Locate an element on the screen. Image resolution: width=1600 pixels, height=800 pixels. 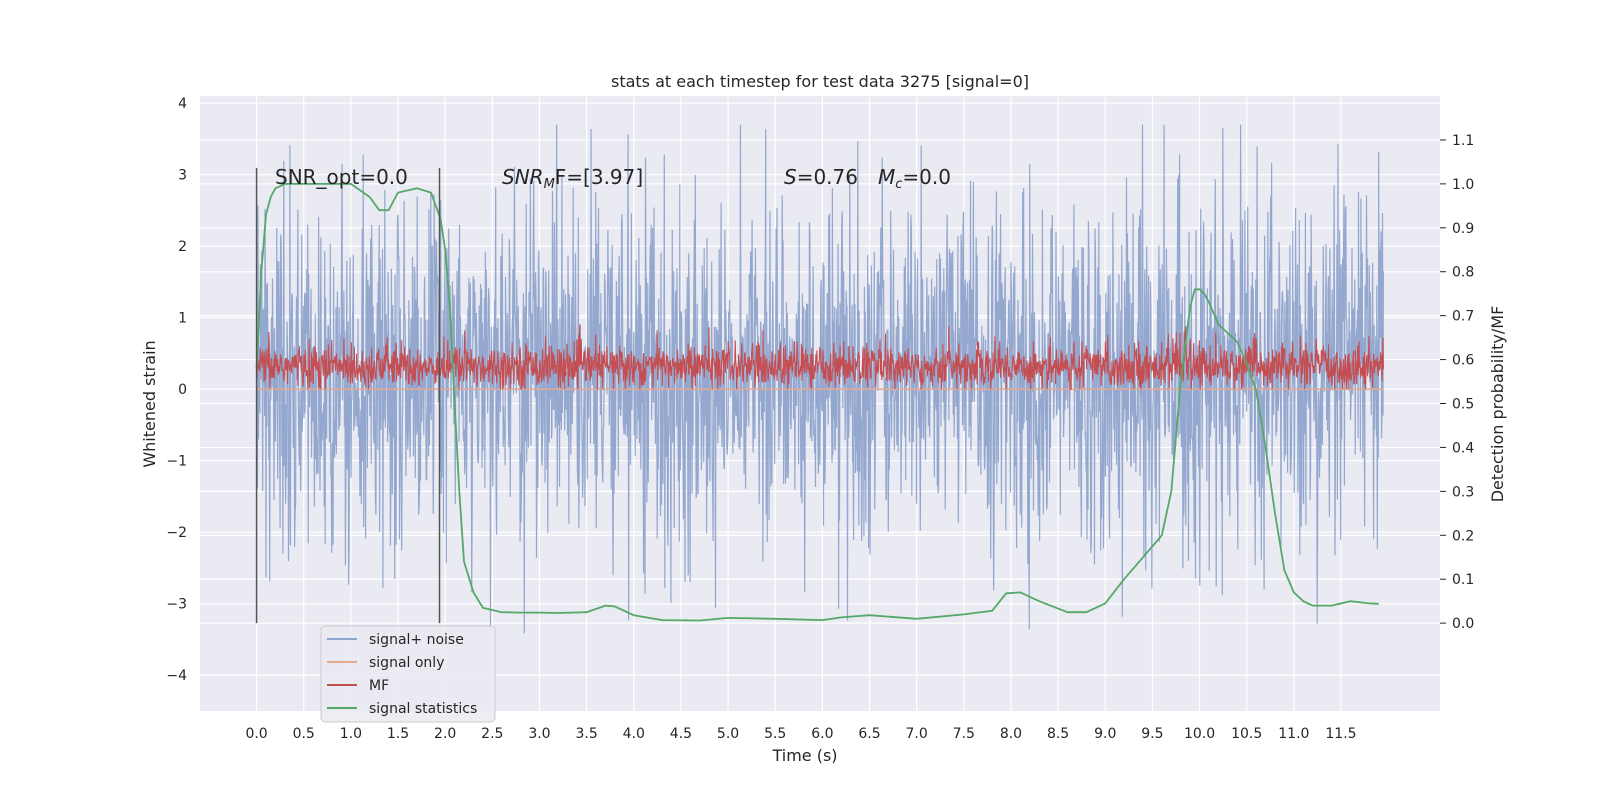
y-tick-label: 2 is located at coordinates (182, 247).